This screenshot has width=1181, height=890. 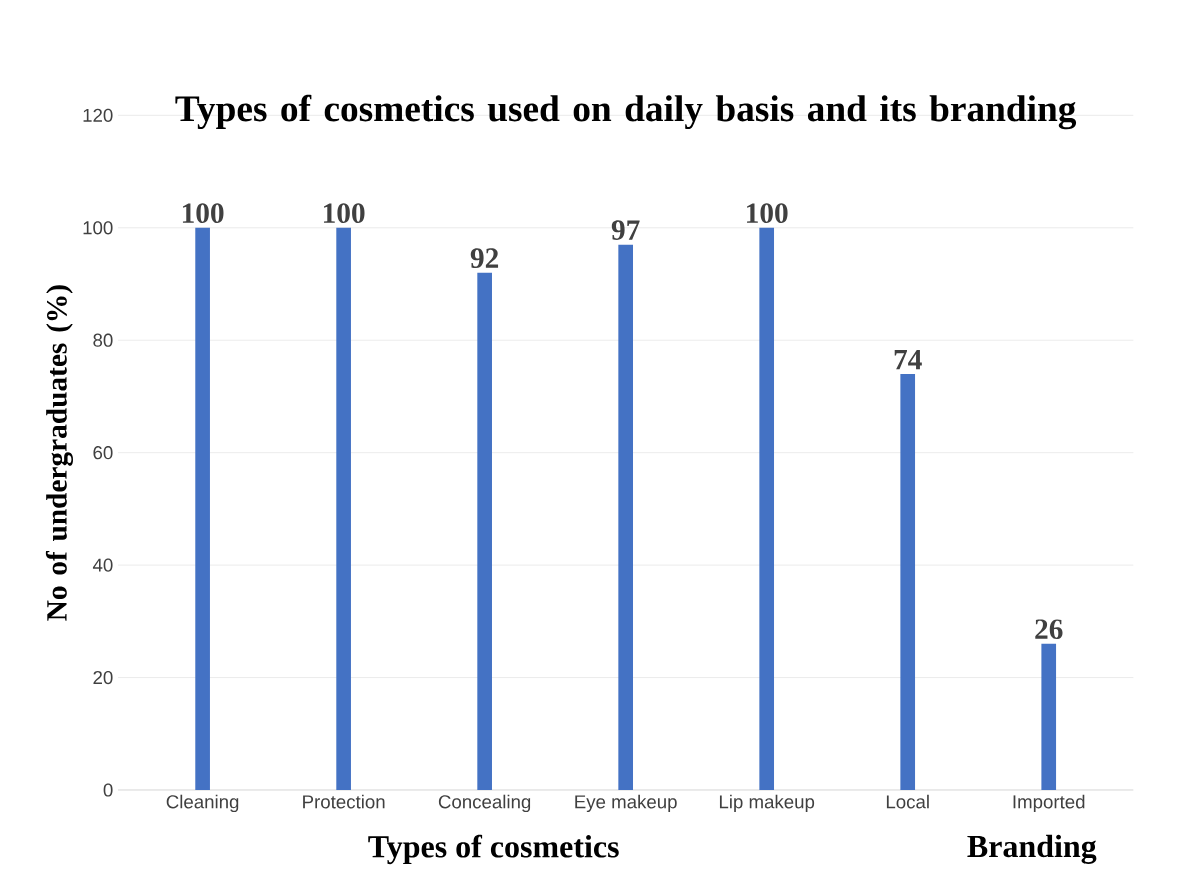 I want to click on text: Branding, so click(x=1032, y=849).